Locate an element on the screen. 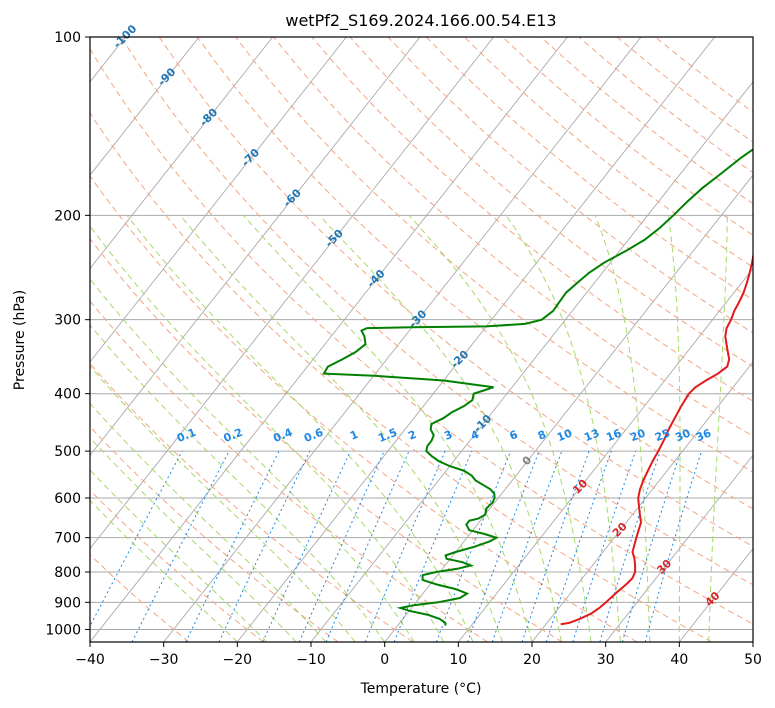 The height and width of the screenshot is (708, 775). y-axis-title: Pressure (hPa) is located at coordinates (20, 340).